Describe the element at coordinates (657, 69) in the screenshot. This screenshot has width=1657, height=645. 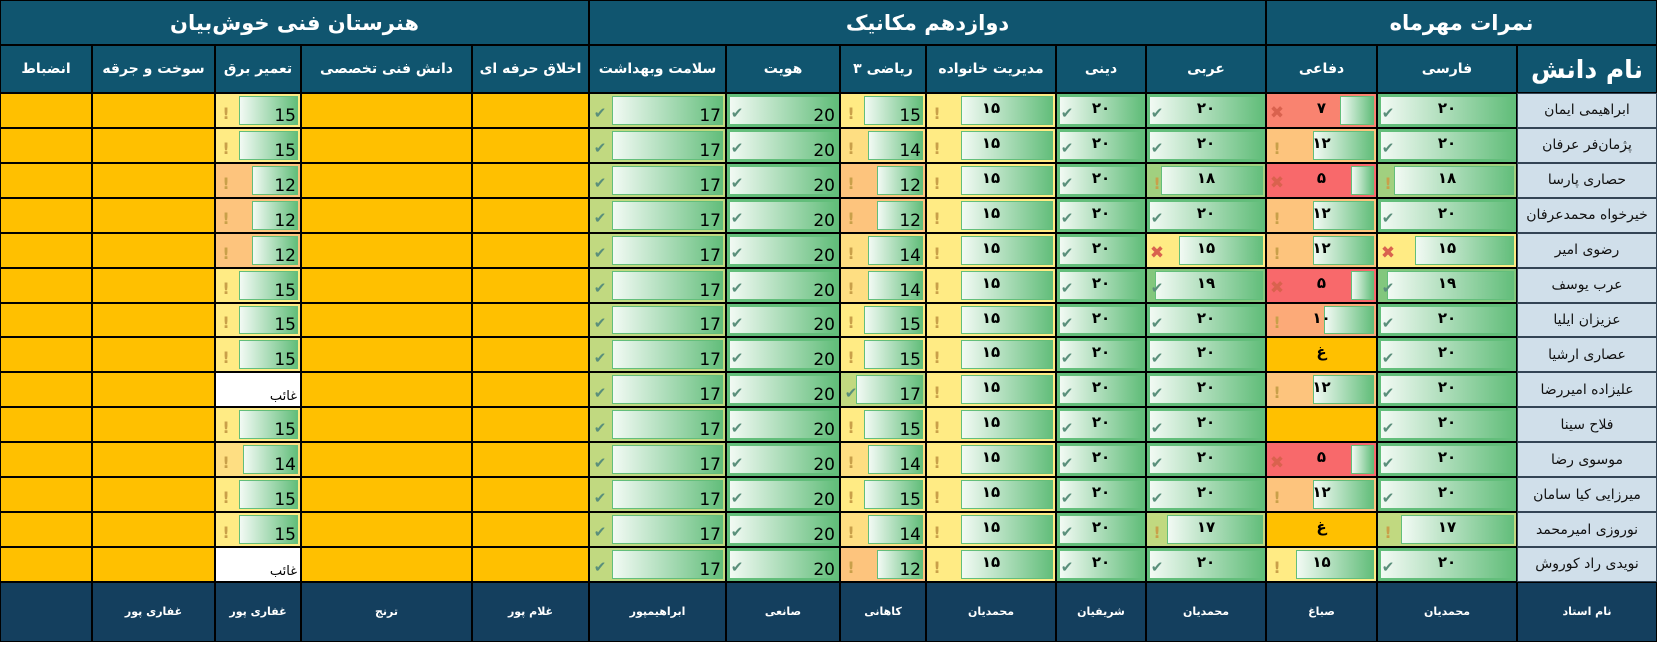
I see `column-header: سلامت وبهداشت` at that location.